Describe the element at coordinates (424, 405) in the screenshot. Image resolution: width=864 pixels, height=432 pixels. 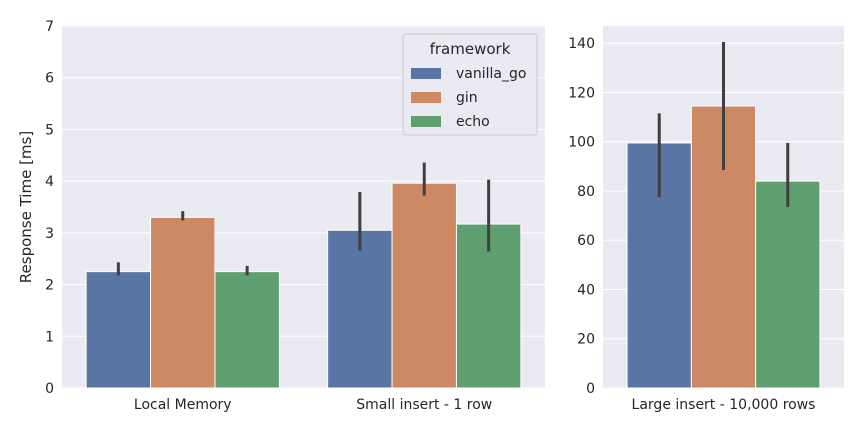
I see `x-tick-label: Small insert - 1 row` at that location.